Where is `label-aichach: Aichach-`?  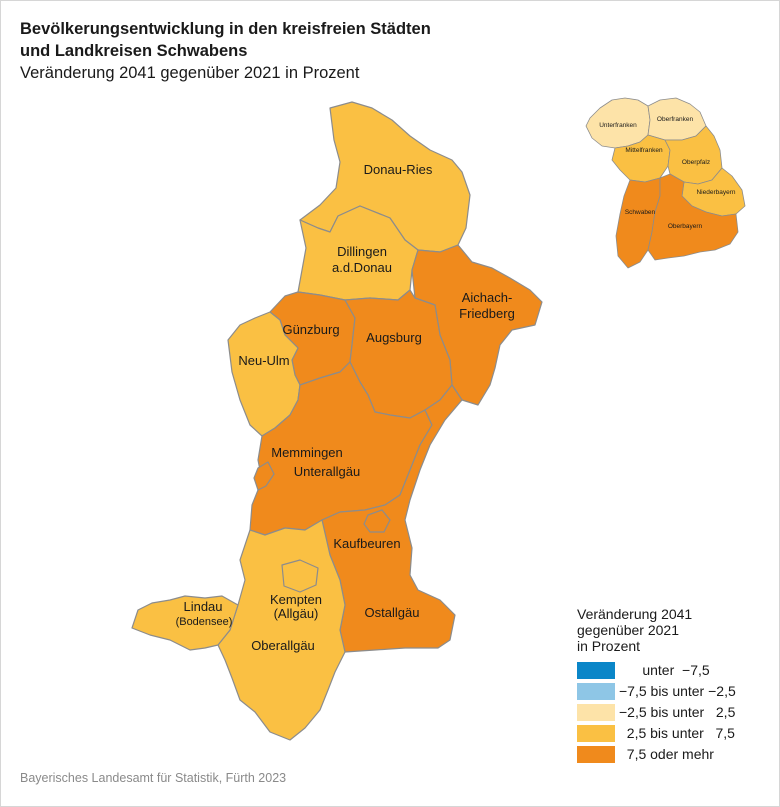
label-aichach: Aichach- is located at coordinates (487, 297).